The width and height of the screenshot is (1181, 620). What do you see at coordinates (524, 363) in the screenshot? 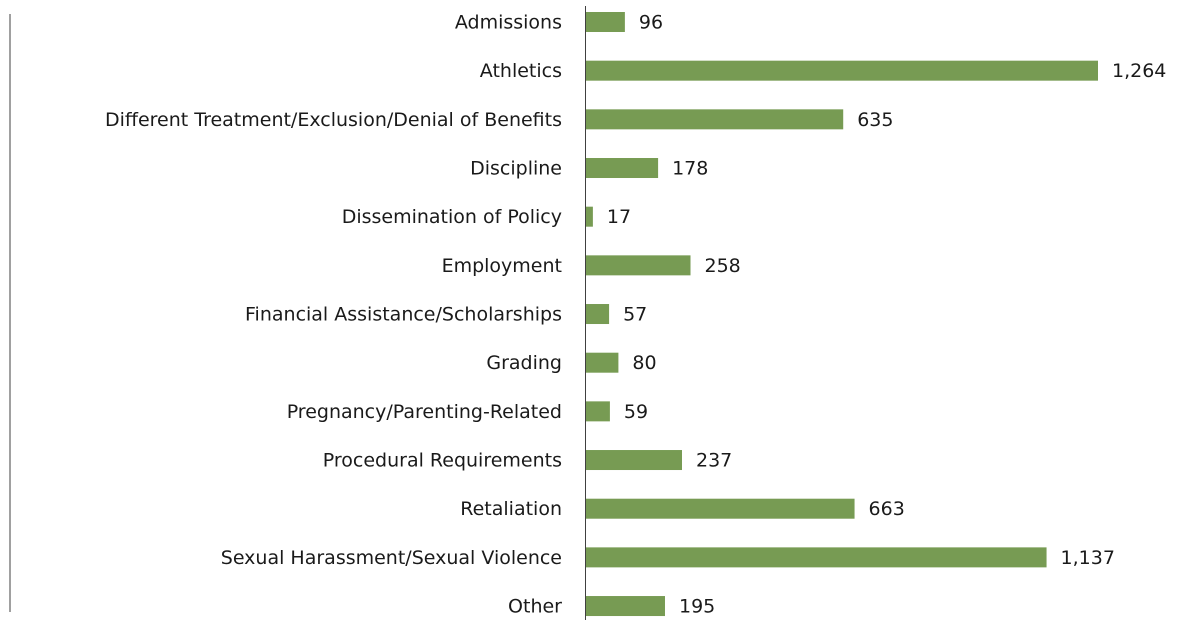
I see `category-label: Grading` at bounding box center [524, 363].